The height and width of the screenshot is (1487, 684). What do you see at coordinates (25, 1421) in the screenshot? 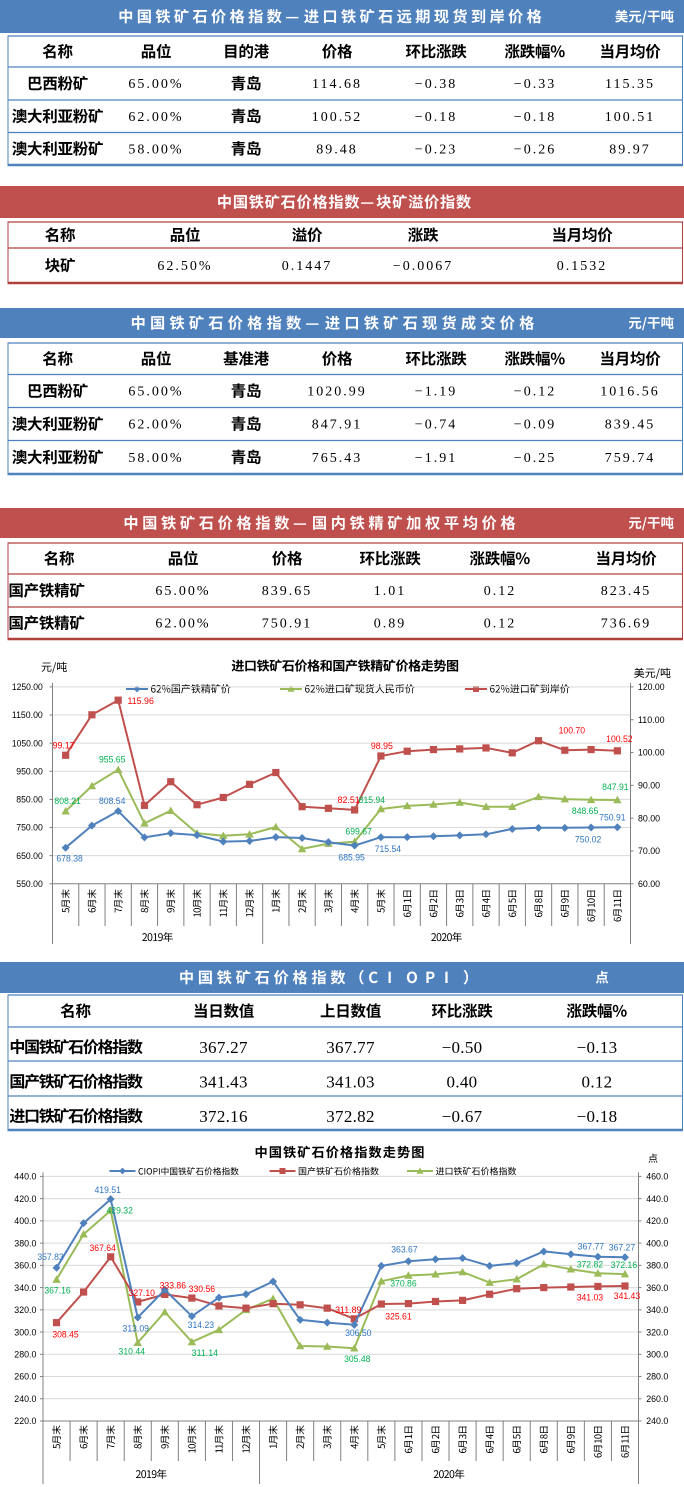
I see `svg-text: 220.0` at bounding box center [25, 1421].